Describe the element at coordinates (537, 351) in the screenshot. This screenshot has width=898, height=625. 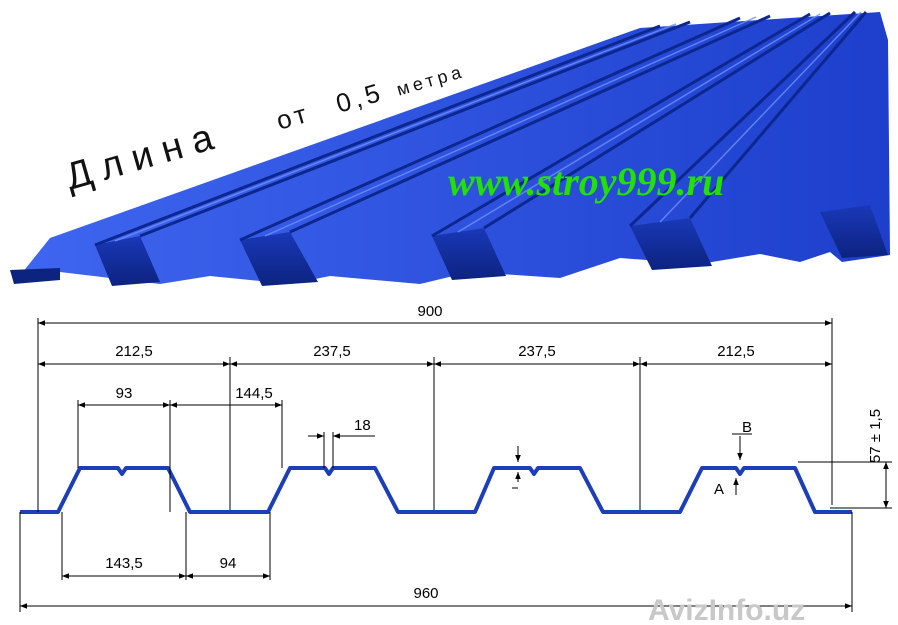
I see `dim-span-3: 237,5` at that location.